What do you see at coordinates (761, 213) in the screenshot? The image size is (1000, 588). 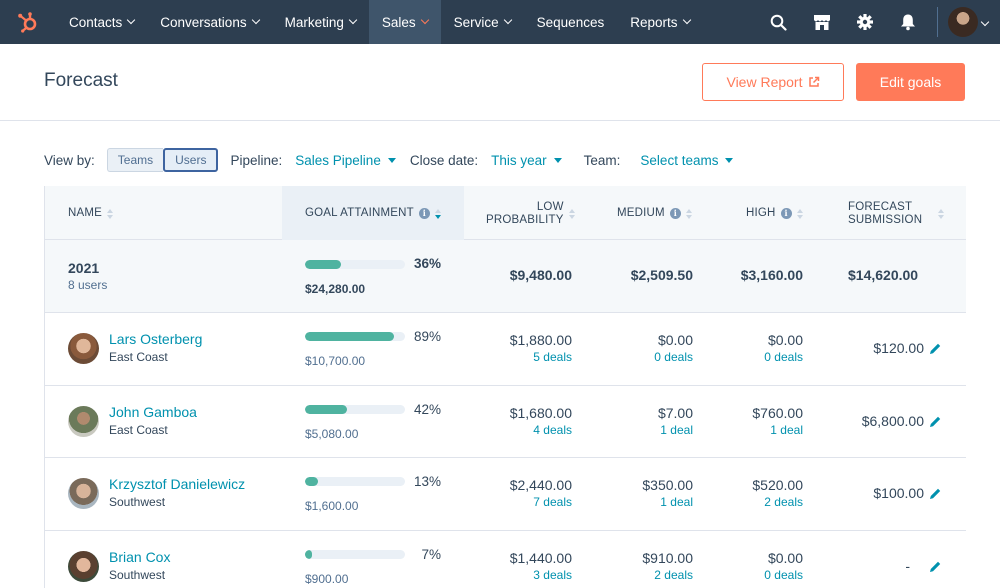 I see `header-label: HIGH` at bounding box center [761, 213].